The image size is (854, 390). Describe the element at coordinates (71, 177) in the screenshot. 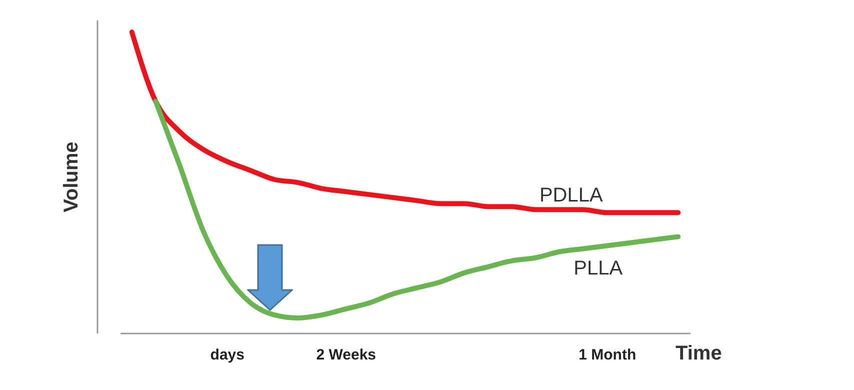

I see `y-axis-title: Volume` at that location.